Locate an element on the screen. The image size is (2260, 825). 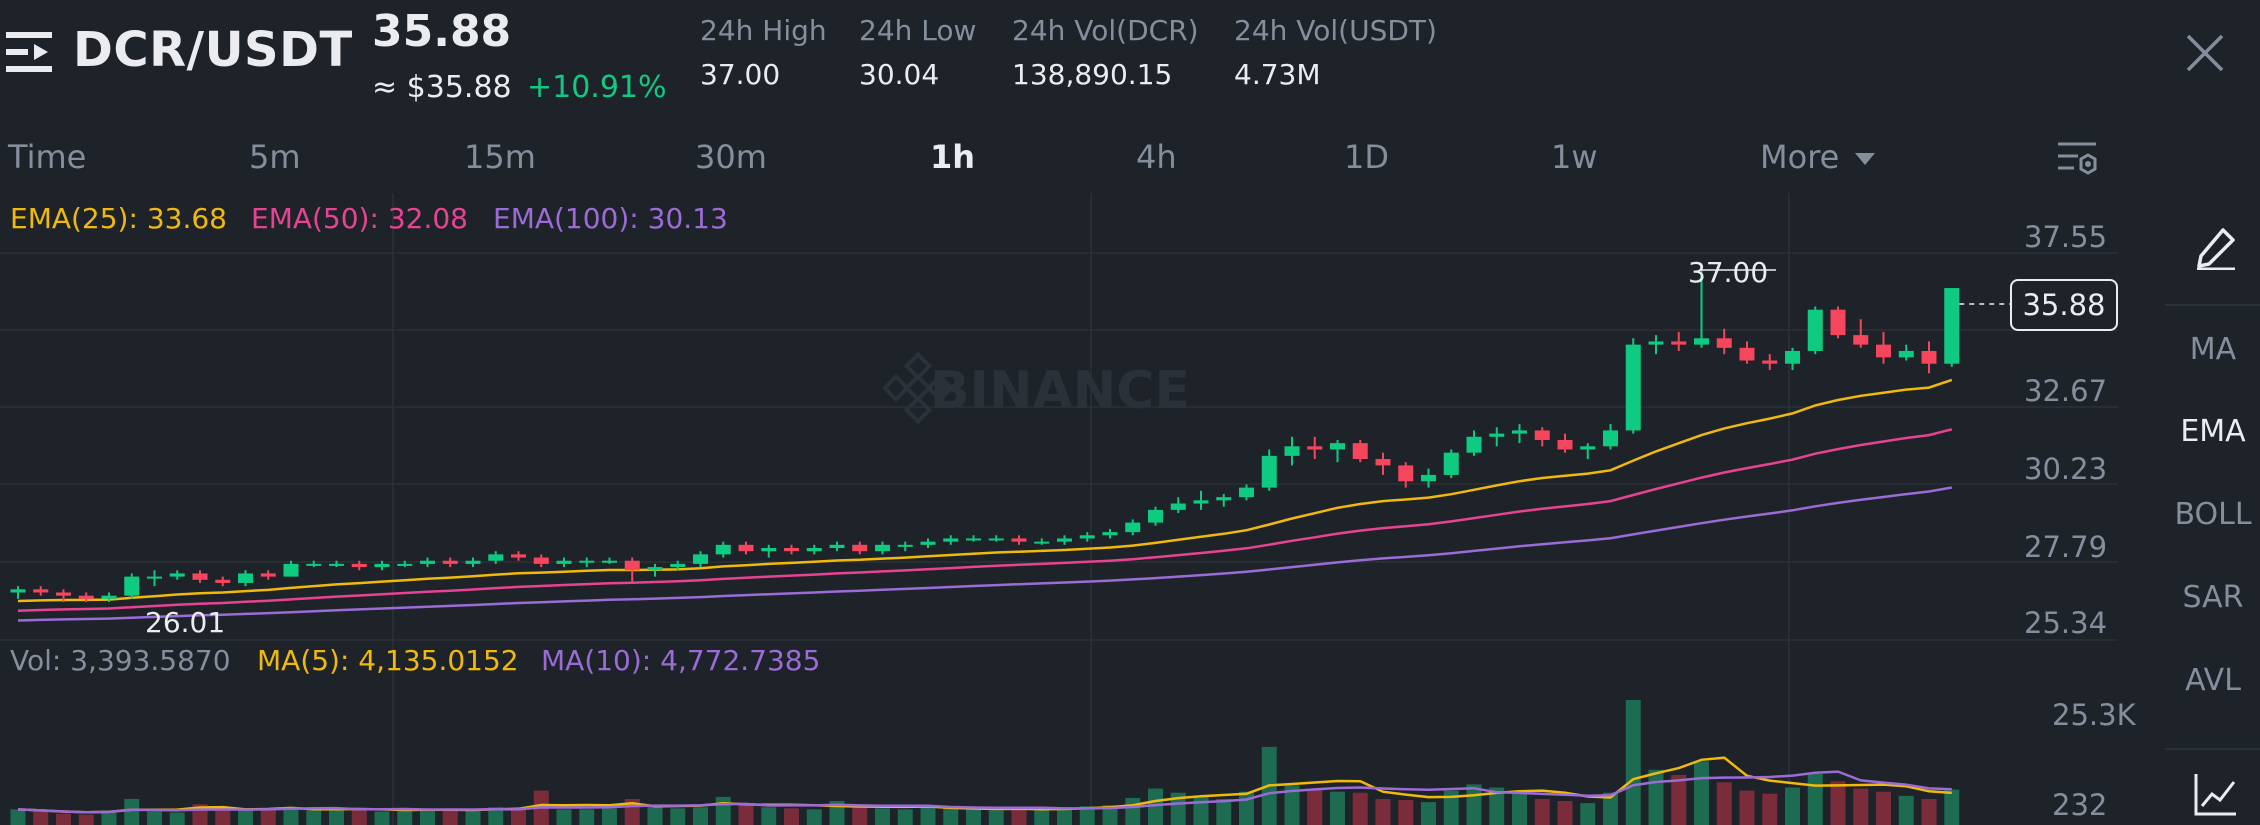
tab-time: Time is located at coordinates (47, 157).